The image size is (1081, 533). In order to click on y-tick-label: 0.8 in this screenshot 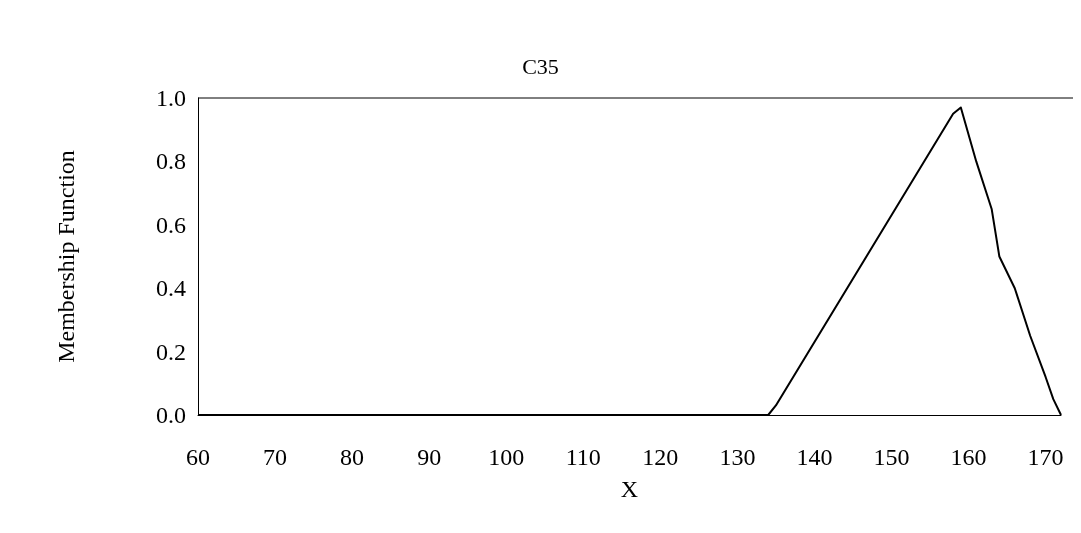, I will do `click(171, 161)`.